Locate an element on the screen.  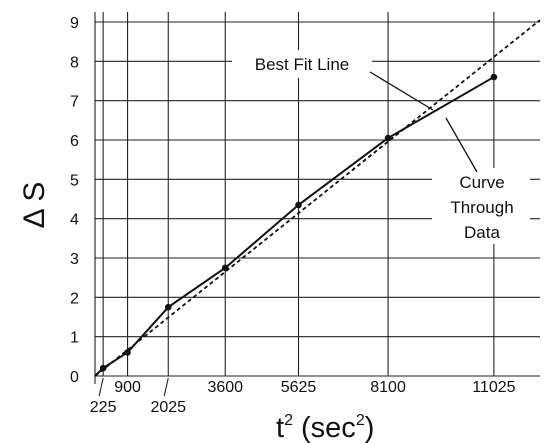
annotation-curve-label: Through is located at coordinates (481, 207).